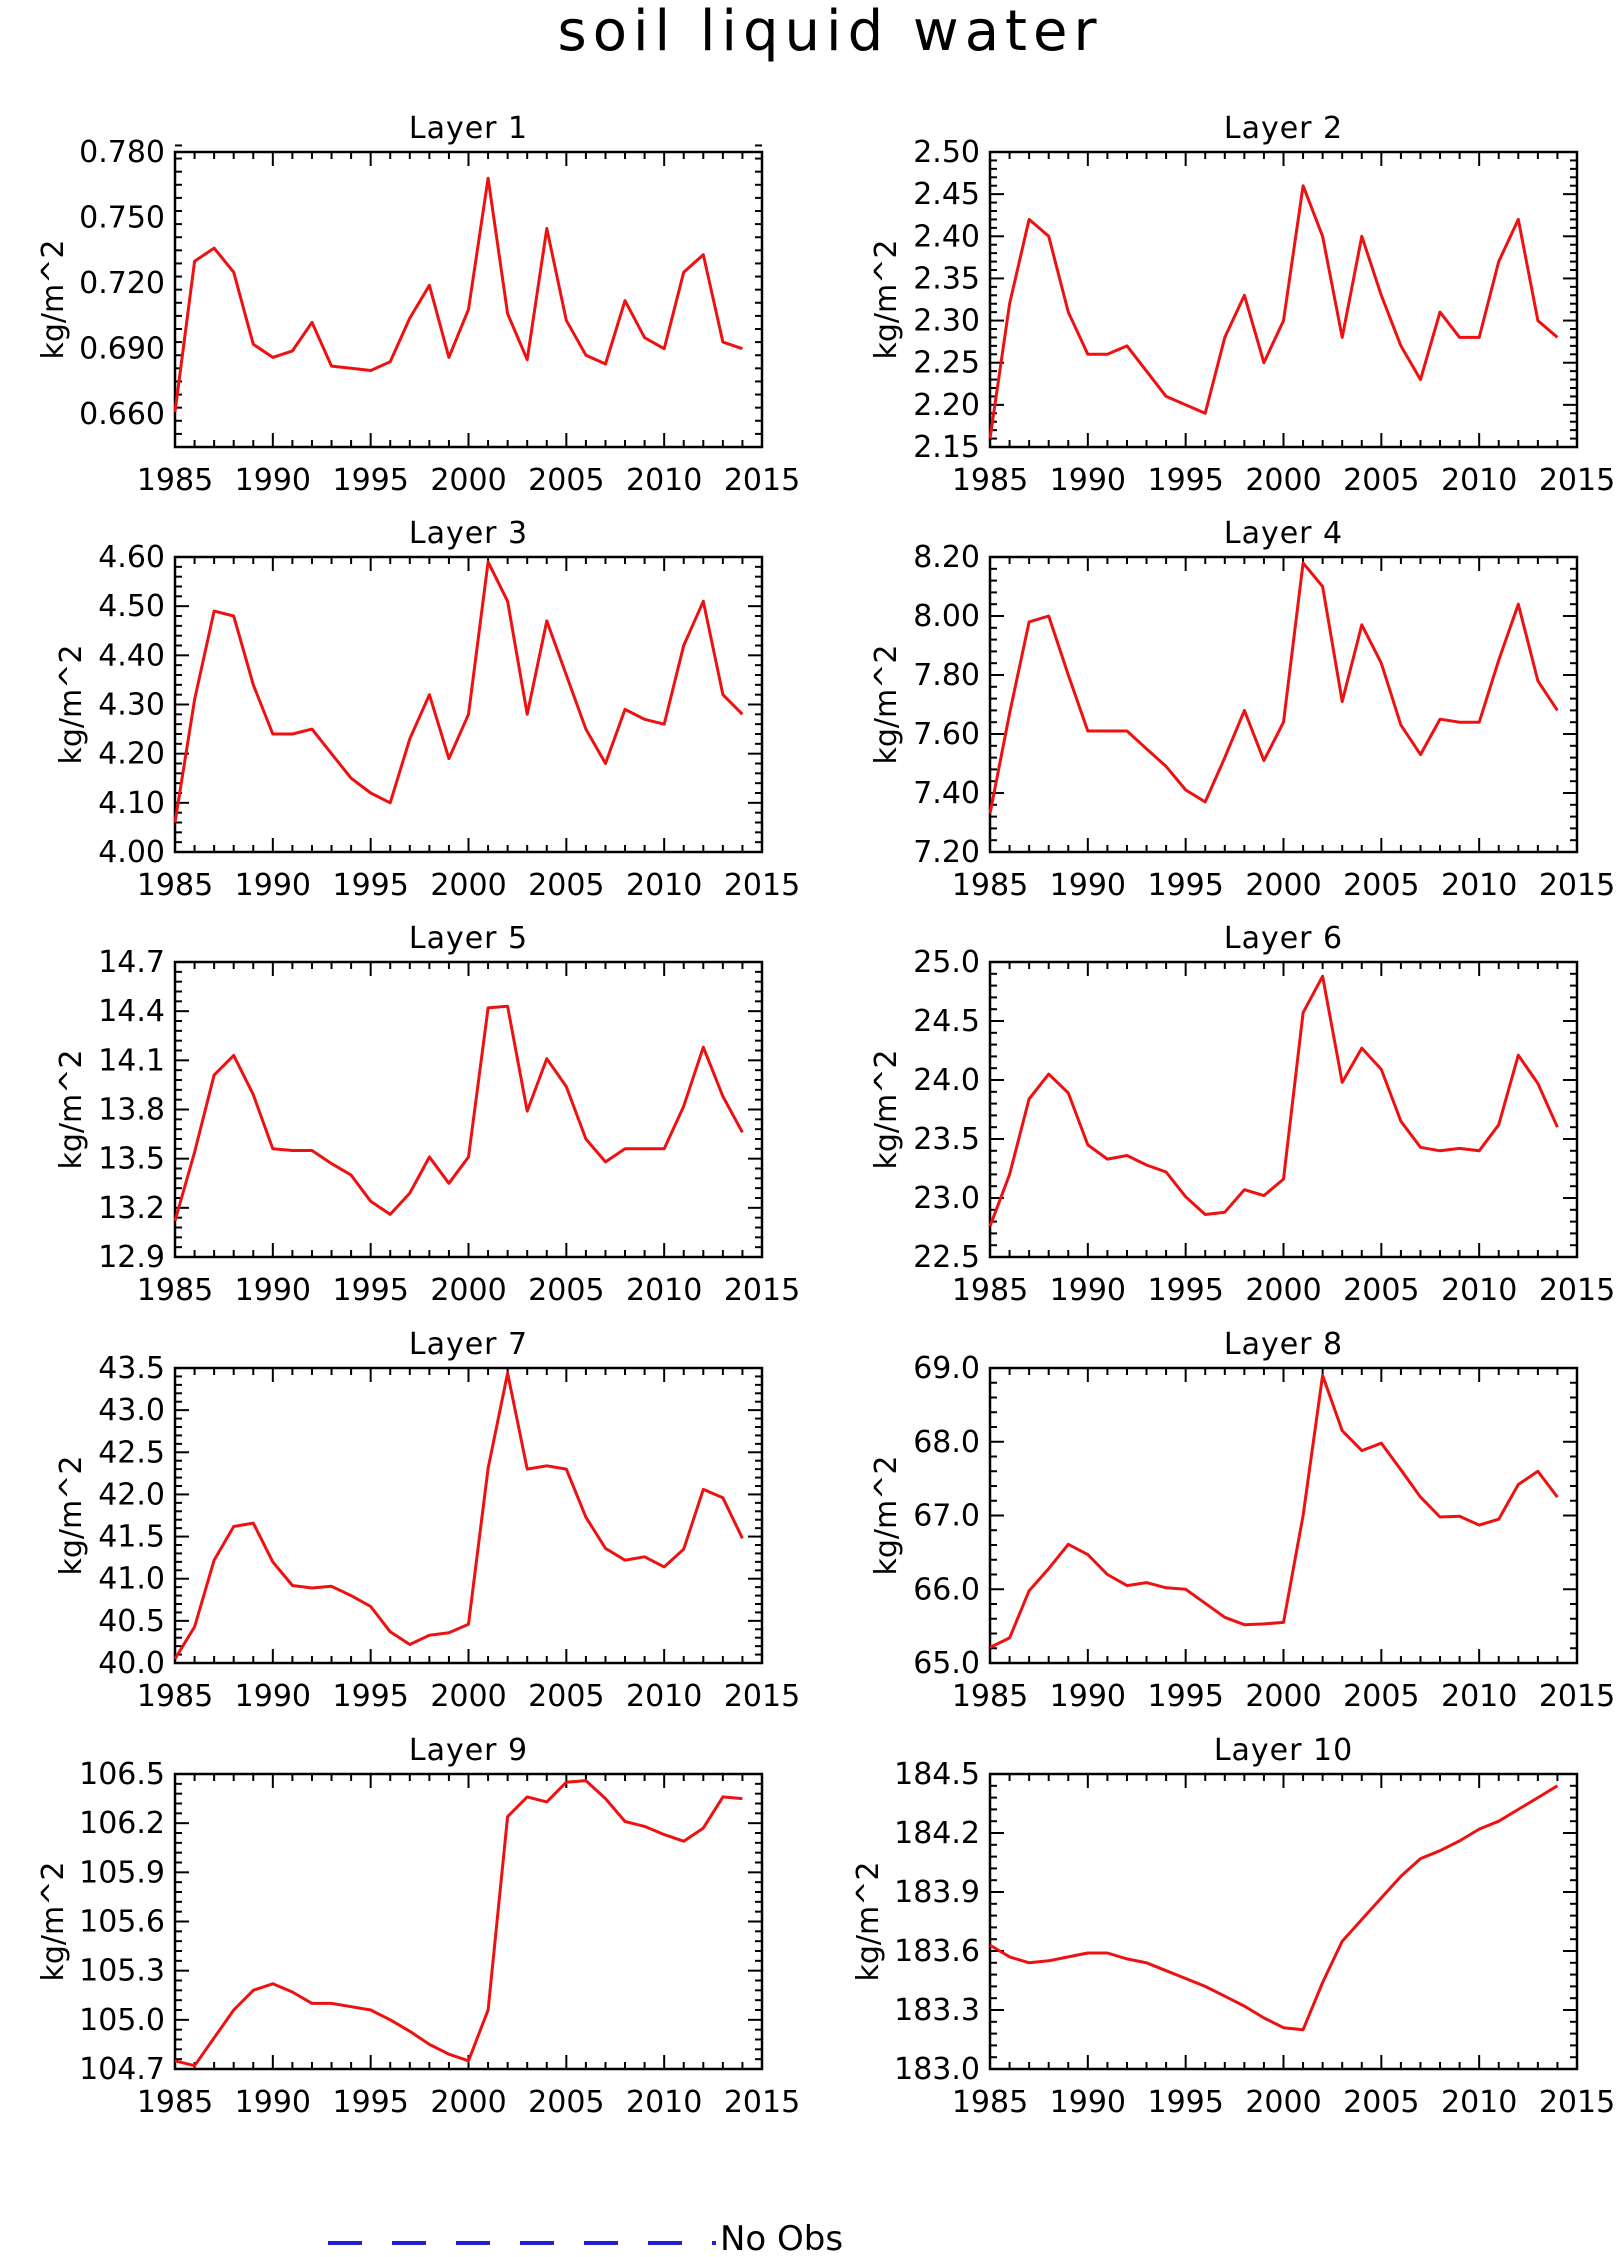 The width and height of the screenshot is (1620, 2257). What do you see at coordinates (585, 2238) in the screenshot?
I see `legend: No Obs` at bounding box center [585, 2238].